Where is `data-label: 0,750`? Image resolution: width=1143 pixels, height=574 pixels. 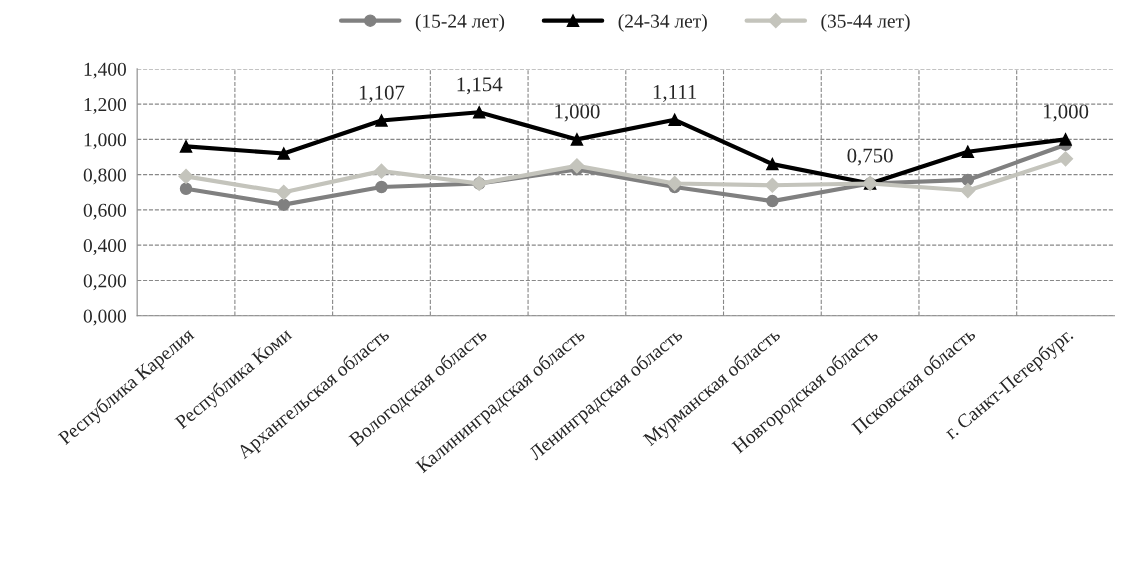 data-label: 0,750 is located at coordinates (870, 157).